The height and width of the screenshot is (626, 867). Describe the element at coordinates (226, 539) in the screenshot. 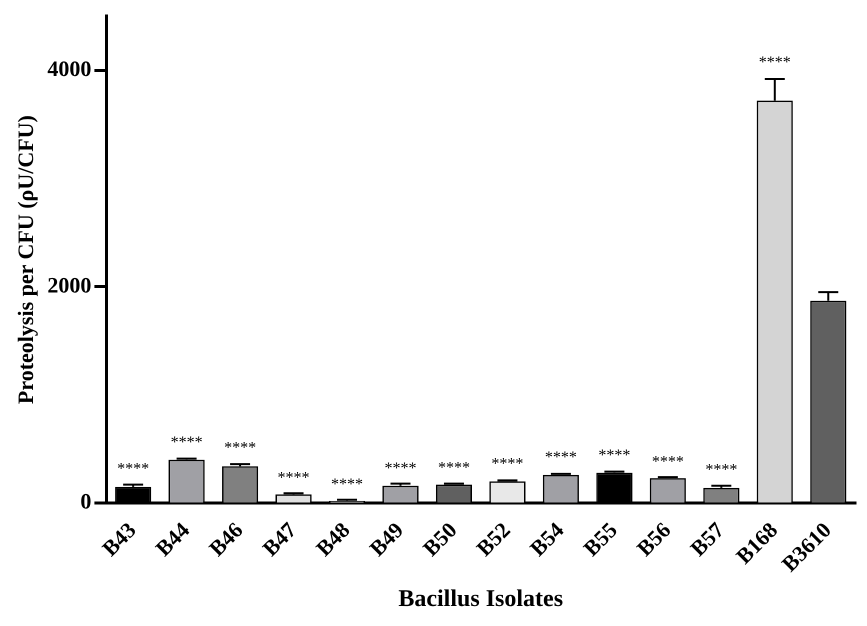

I see `x-tick-label: B46` at that location.